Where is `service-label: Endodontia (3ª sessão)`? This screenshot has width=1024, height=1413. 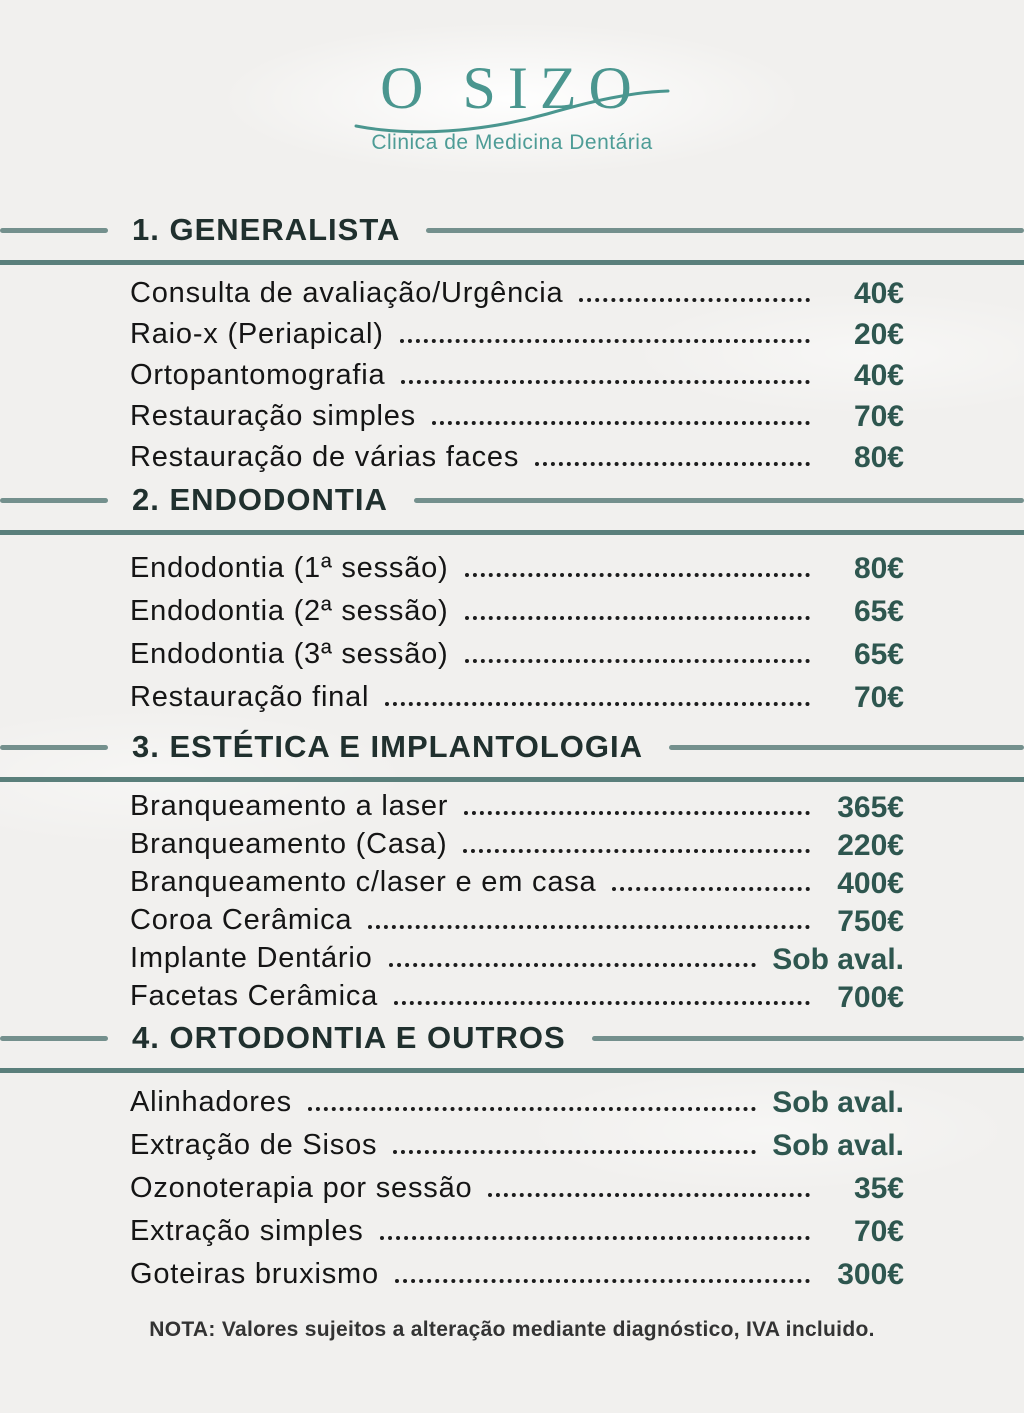
service-label: Endodontia (3ª sessão) is located at coordinates (289, 653).